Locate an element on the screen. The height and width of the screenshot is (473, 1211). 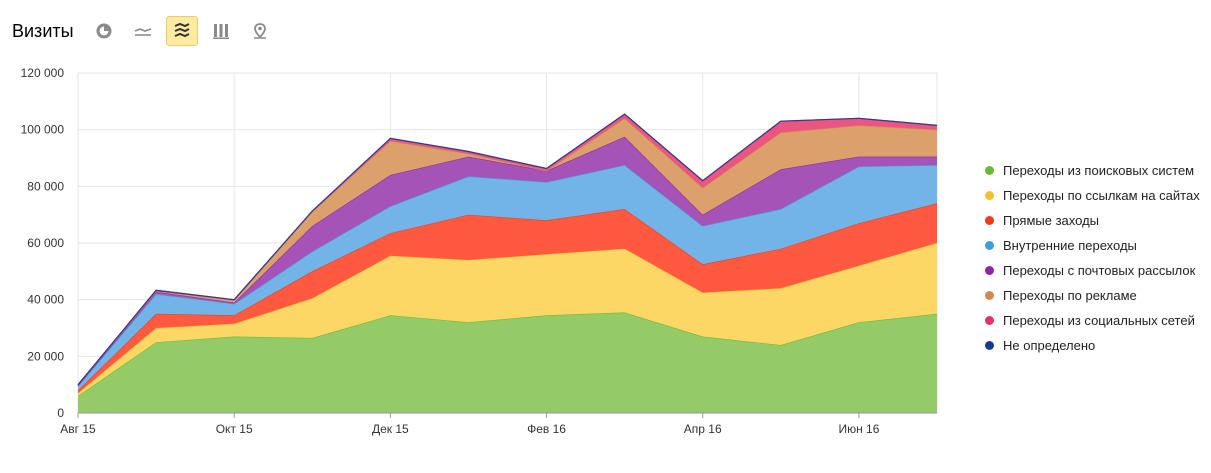
legend-label: Внутренние переходы is located at coordinates (1070, 245).